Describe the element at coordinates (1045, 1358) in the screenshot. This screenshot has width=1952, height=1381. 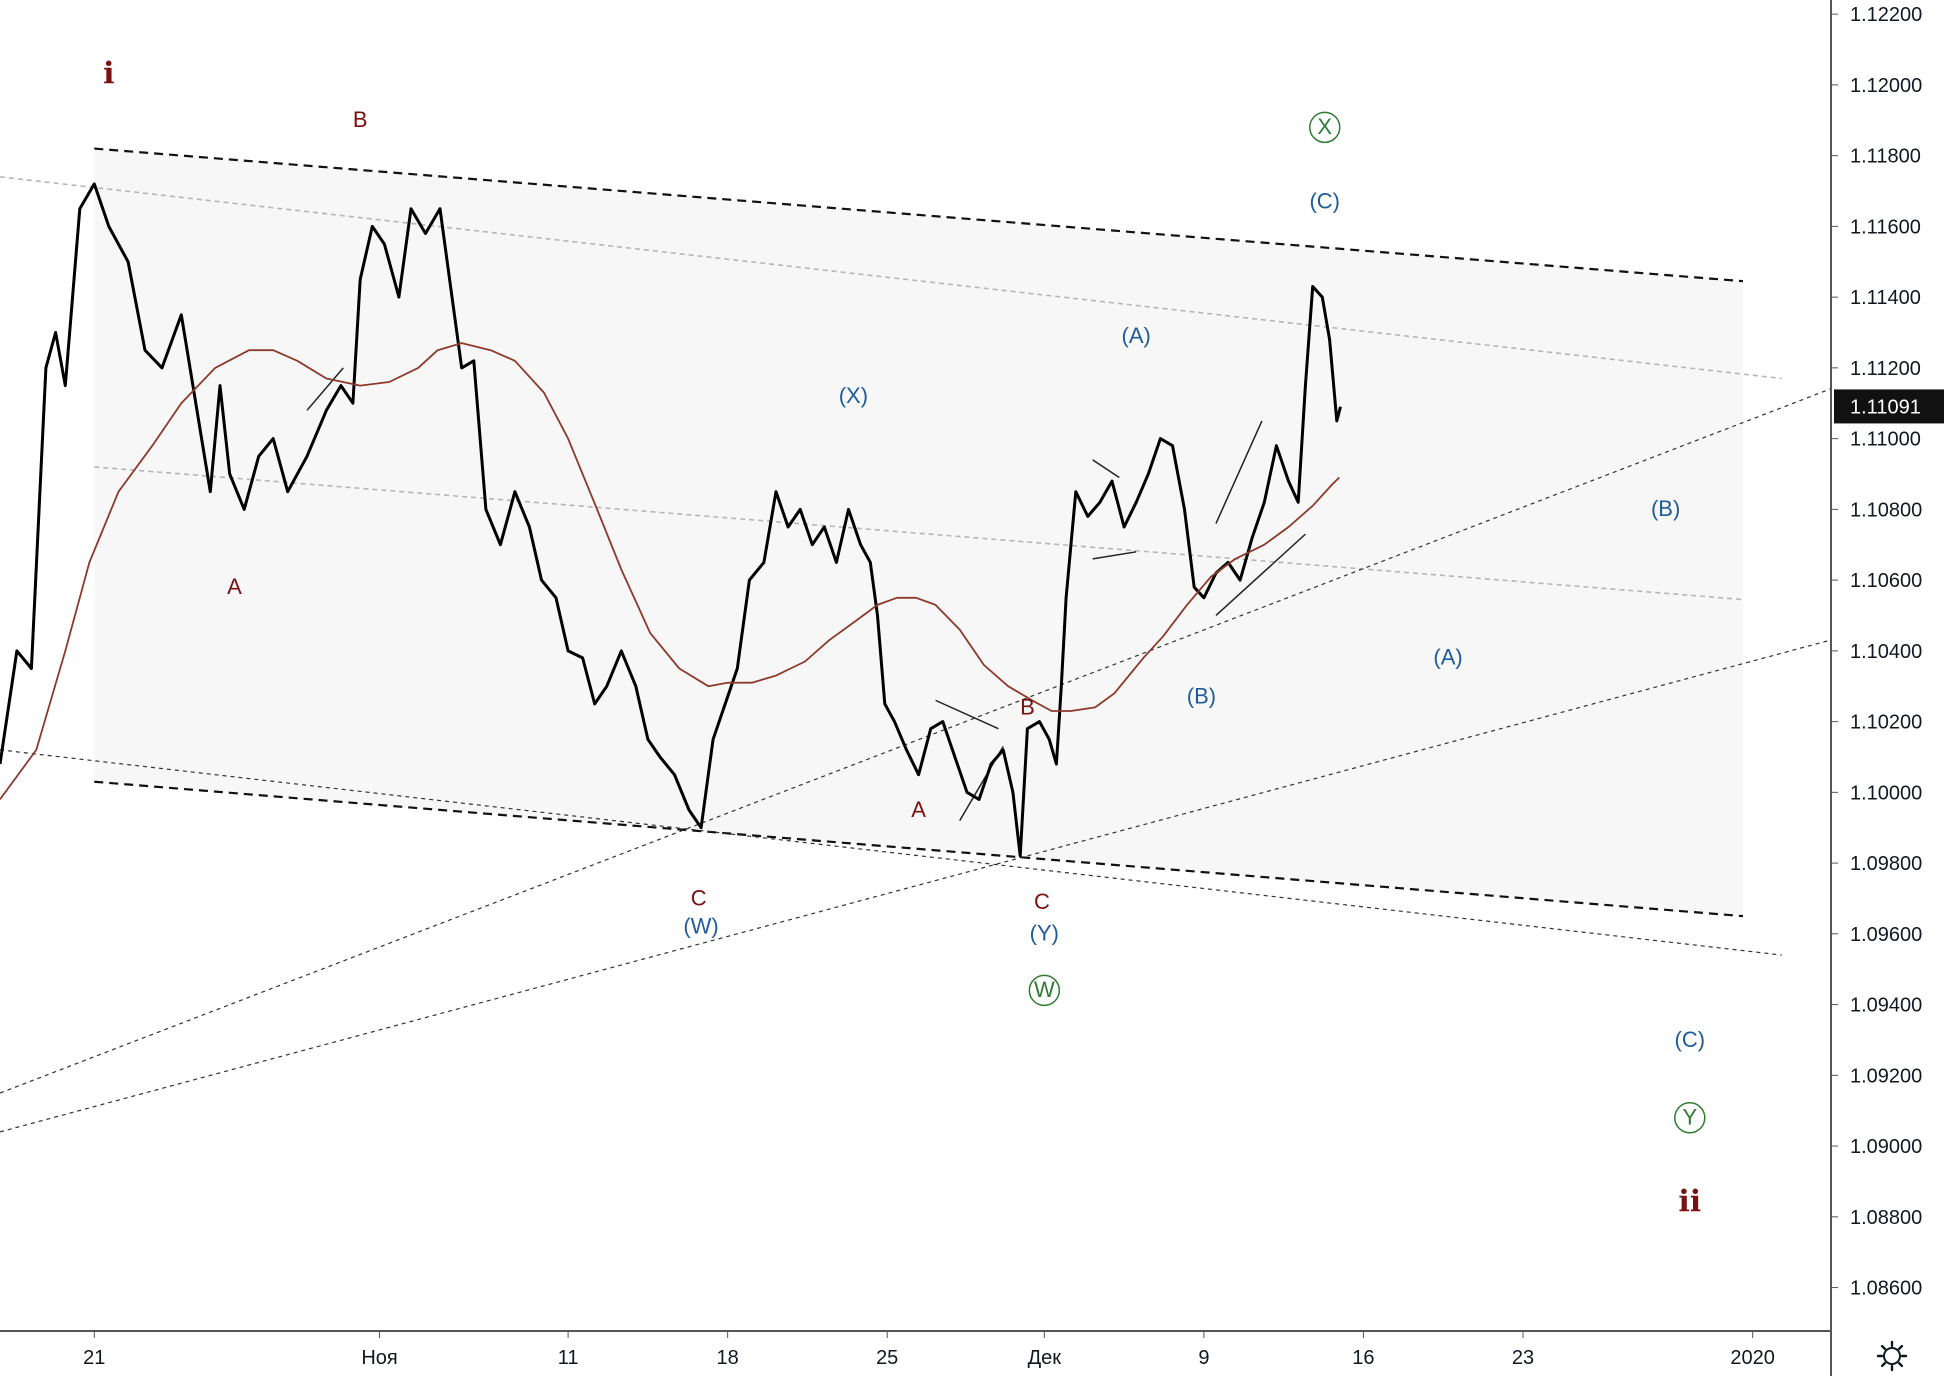
I see `time-tick-label: Дек` at that location.